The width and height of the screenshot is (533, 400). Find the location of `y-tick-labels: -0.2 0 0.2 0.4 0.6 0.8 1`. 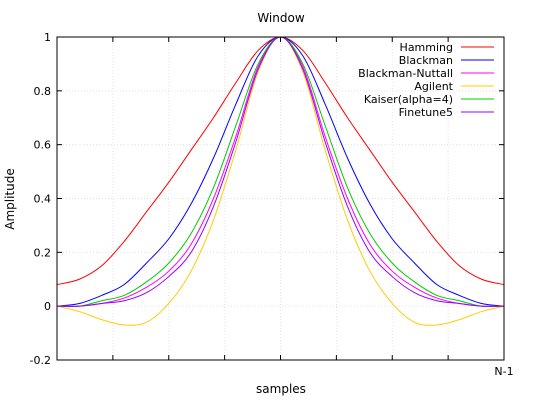

y-tick-labels: -0.2 0 0.2 0.4 0.6 0.8 1 is located at coordinates (40, 199).